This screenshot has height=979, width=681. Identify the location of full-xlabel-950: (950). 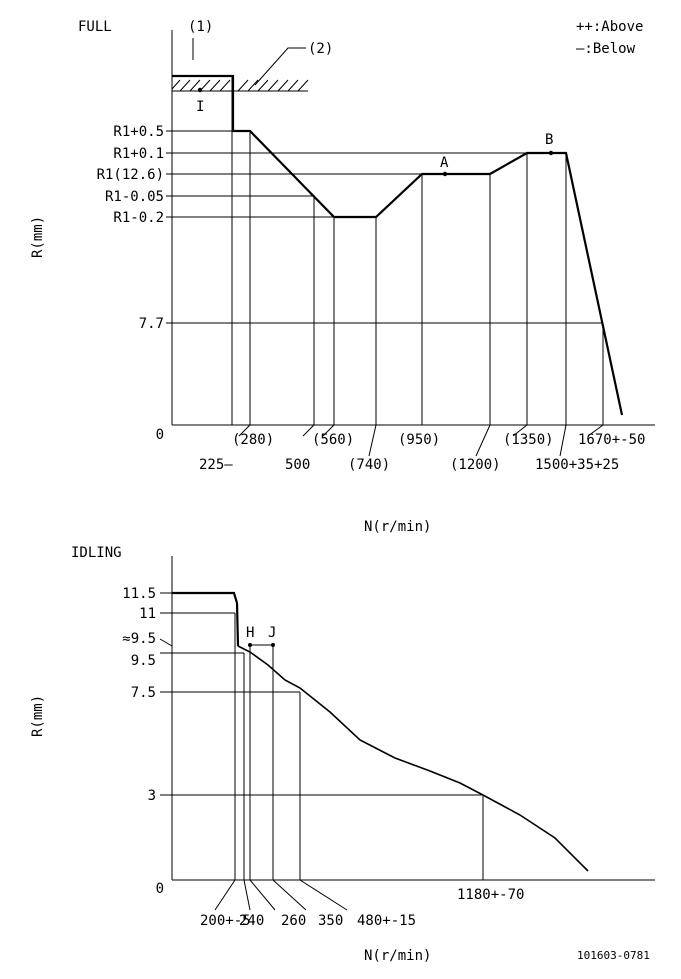
(419, 440).